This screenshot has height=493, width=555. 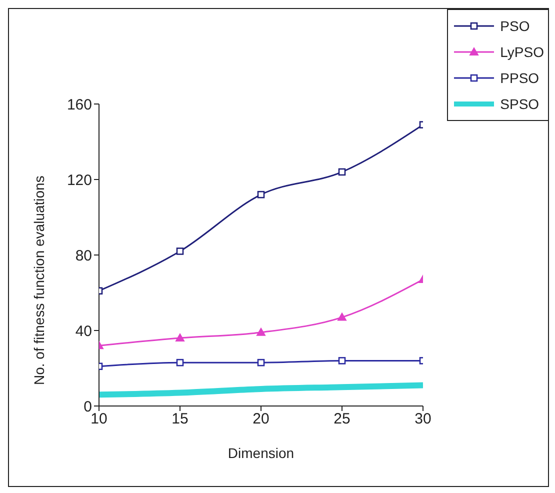 I want to click on y-tick-label: 120, so click(x=79, y=180).